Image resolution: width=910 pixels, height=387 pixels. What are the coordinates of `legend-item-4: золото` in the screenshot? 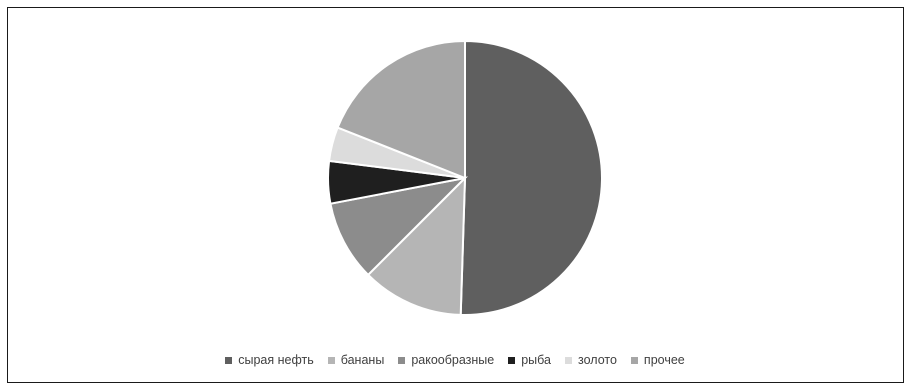 It's located at (591, 360).